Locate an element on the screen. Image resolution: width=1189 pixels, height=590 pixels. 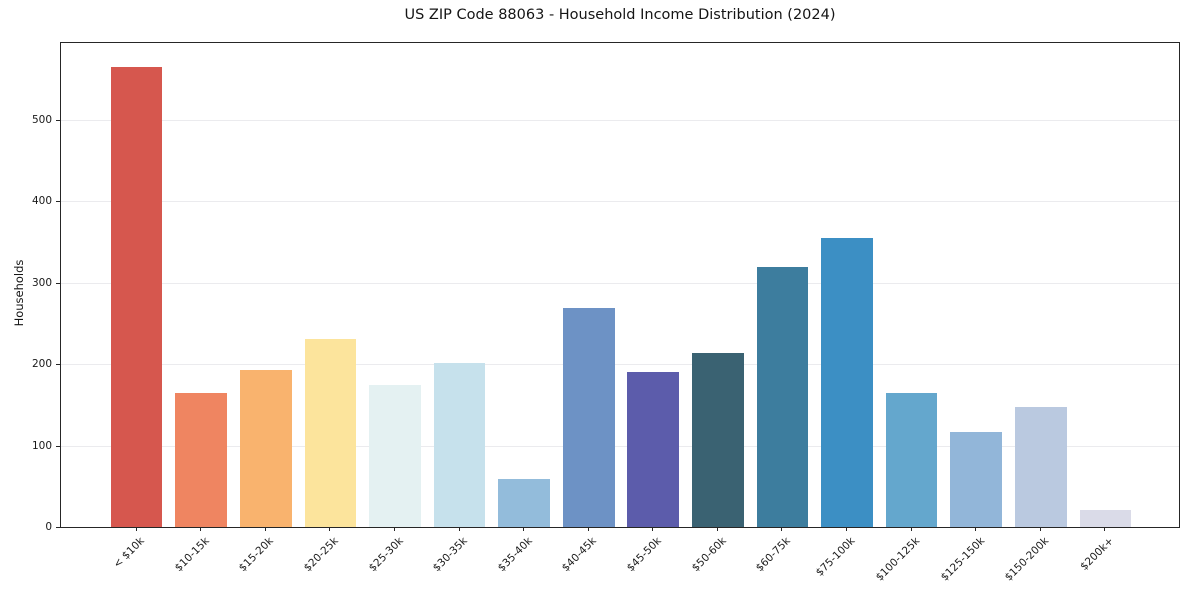
x-tick-label: $15-20k is located at coordinates (257, 555).